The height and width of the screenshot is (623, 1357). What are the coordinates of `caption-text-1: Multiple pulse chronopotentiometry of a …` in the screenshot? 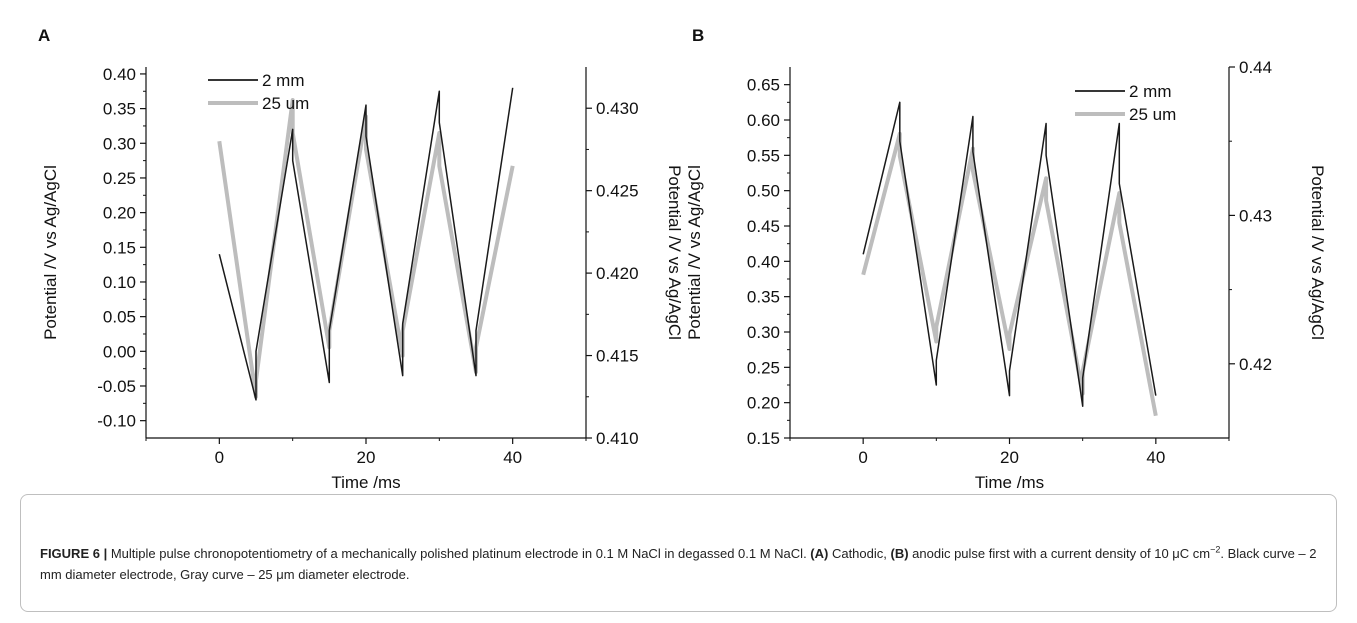 It's located at (459, 553).